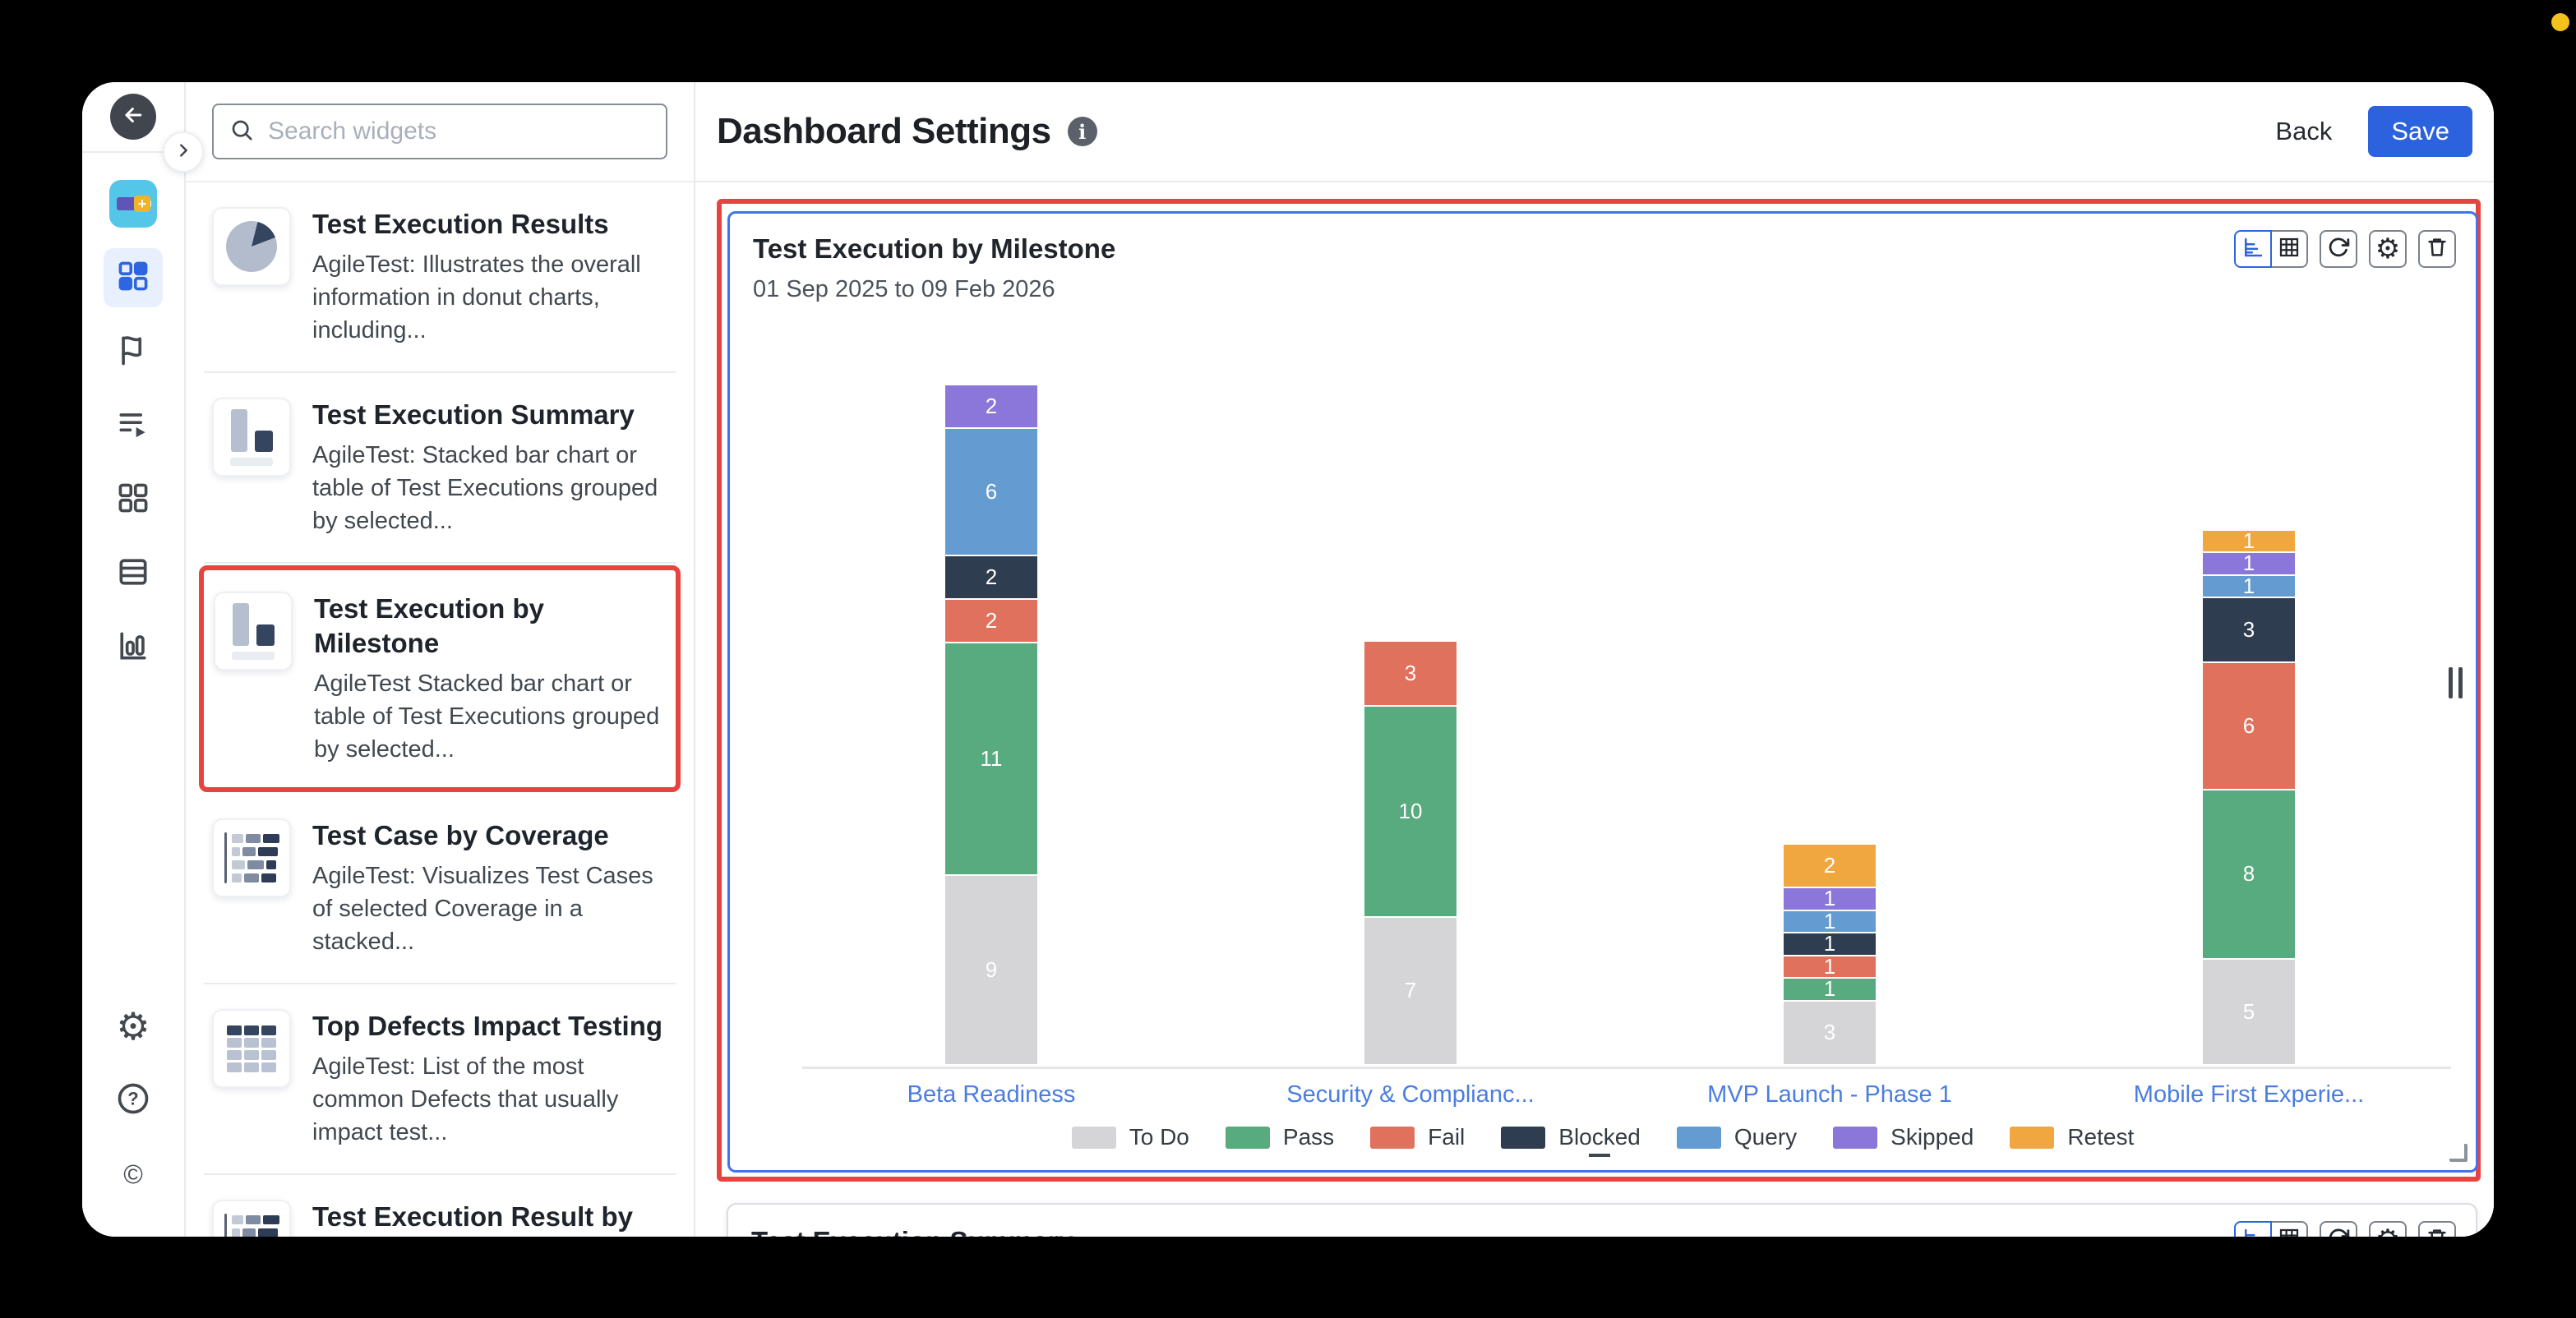 The width and height of the screenshot is (2576, 1318). What do you see at coordinates (252, 857) in the screenshot?
I see `hstack-widget-icon` at bounding box center [252, 857].